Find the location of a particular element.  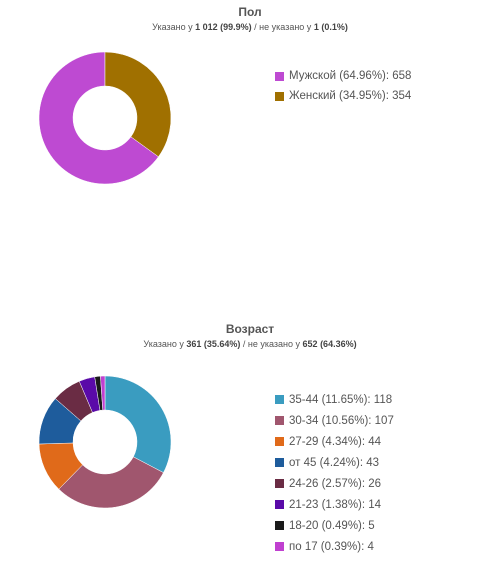

age-legend-item: 30-34 (10.56%): 107 is located at coordinates (334, 420).